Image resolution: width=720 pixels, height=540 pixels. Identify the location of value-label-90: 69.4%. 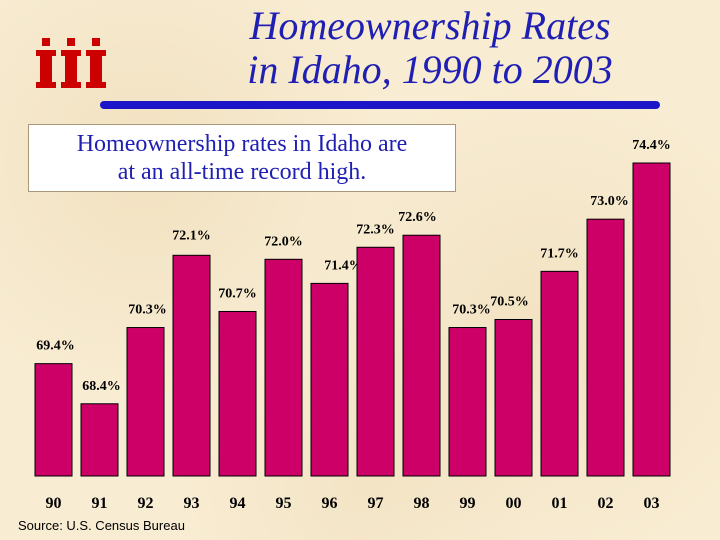
(55, 346).